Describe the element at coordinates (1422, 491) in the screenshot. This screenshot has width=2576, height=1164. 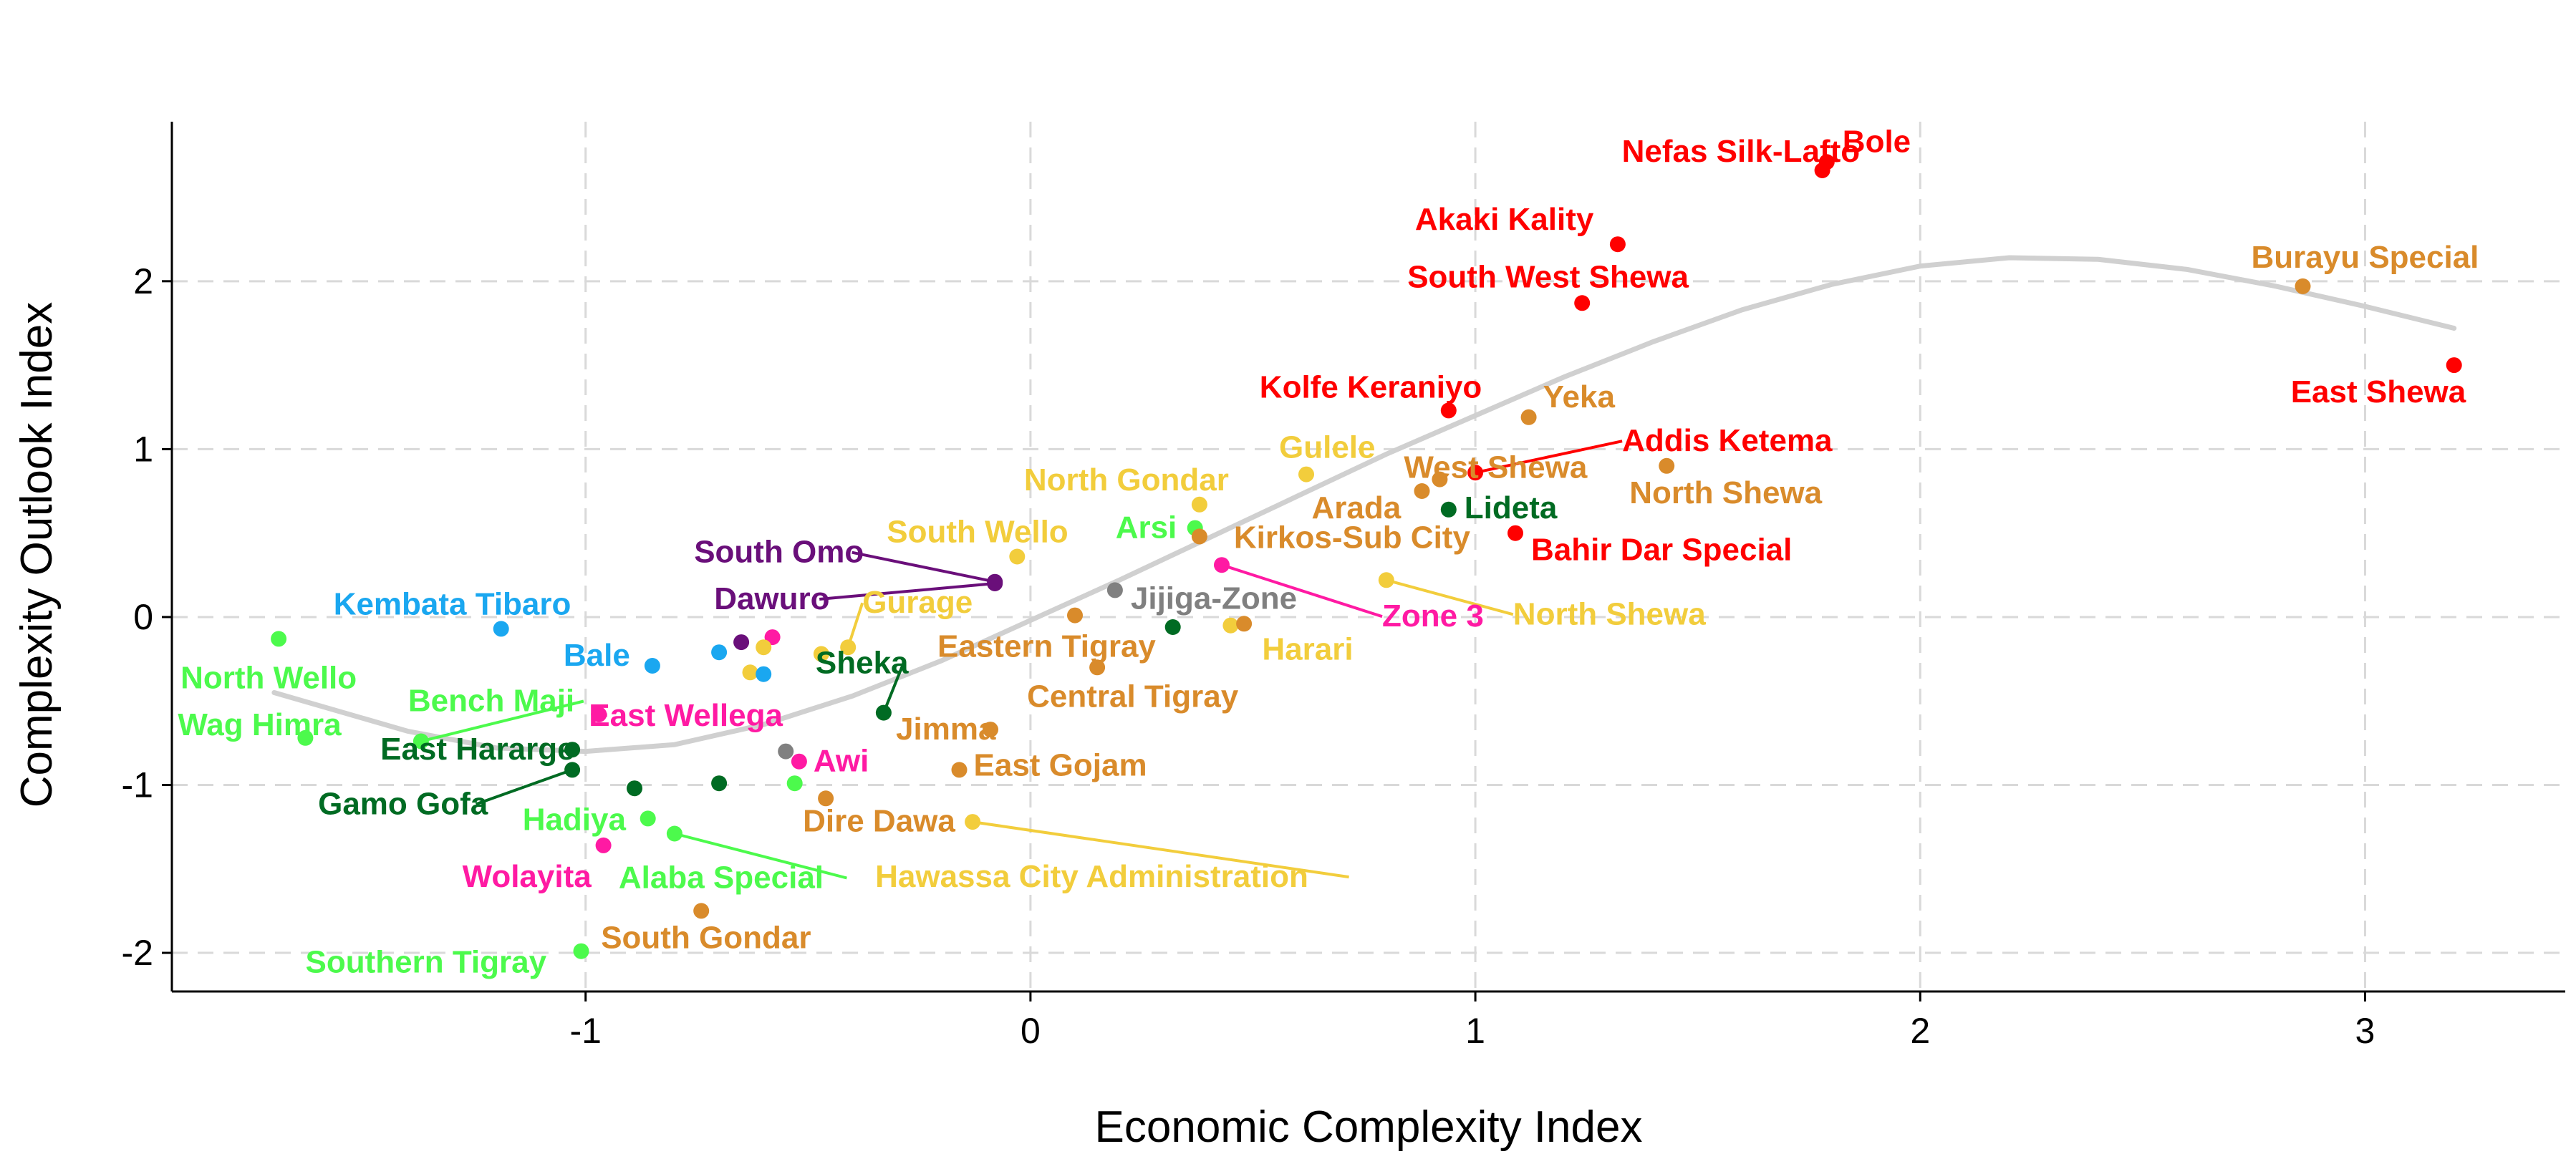
I see `point-arada` at that location.